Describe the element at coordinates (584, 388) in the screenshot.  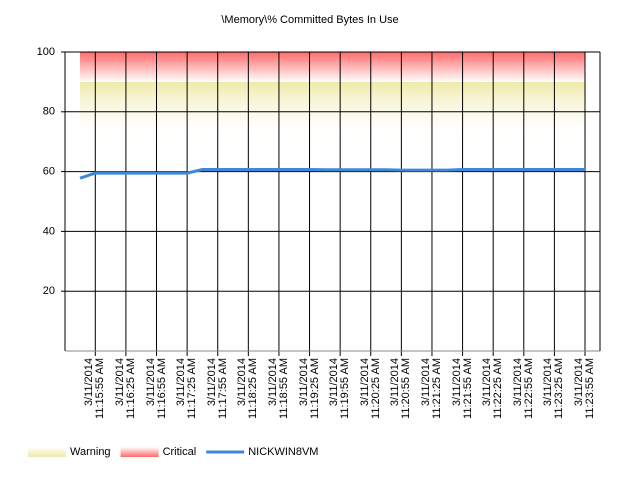
I see `x-tick-label: 3/11/2014 11:23:55 AM` at that location.